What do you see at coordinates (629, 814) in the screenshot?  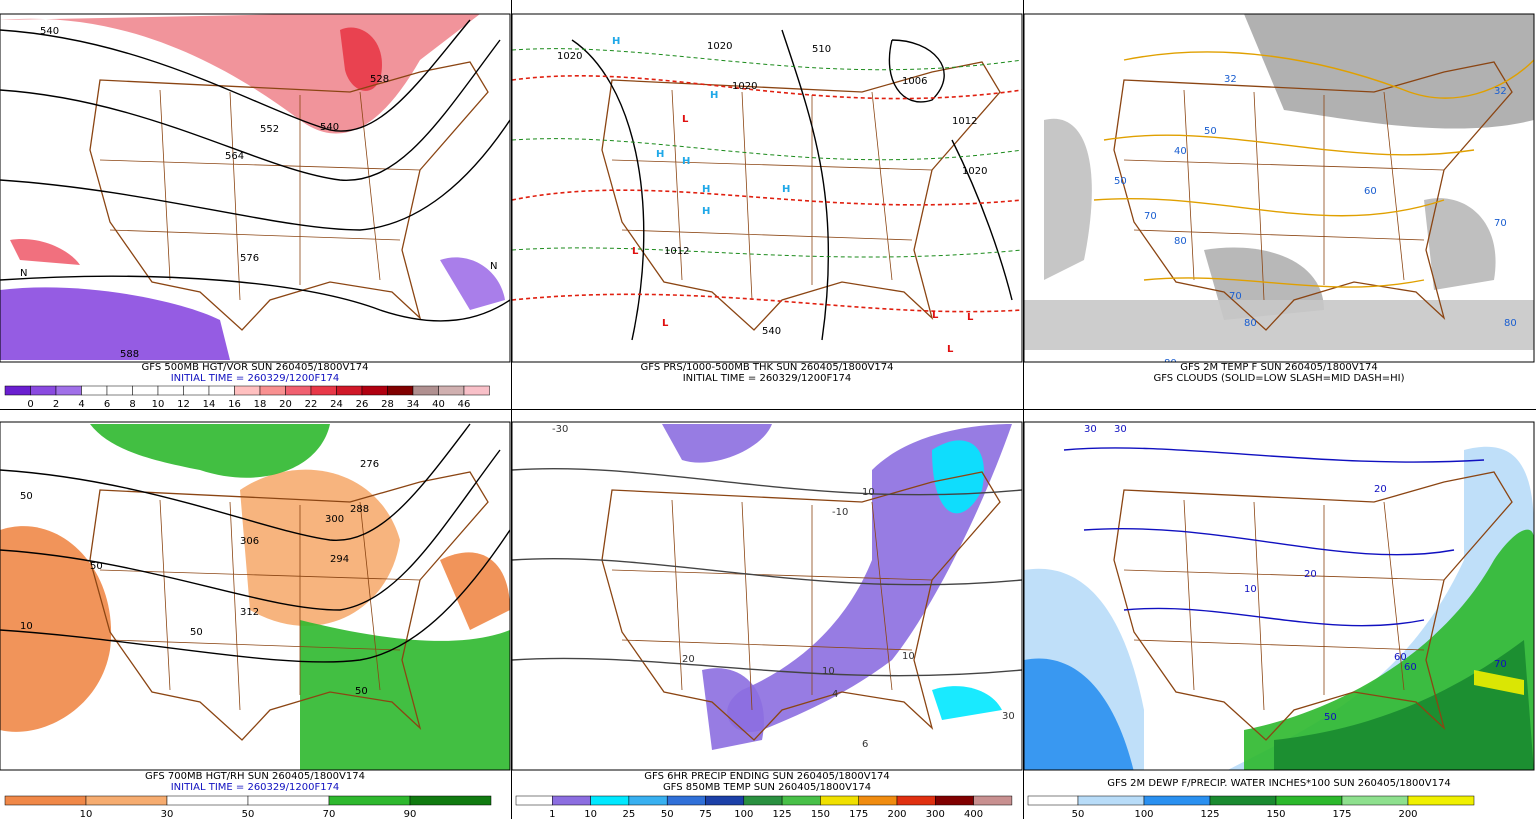 I see `colorbar-label: 25` at bounding box center [629, 814].